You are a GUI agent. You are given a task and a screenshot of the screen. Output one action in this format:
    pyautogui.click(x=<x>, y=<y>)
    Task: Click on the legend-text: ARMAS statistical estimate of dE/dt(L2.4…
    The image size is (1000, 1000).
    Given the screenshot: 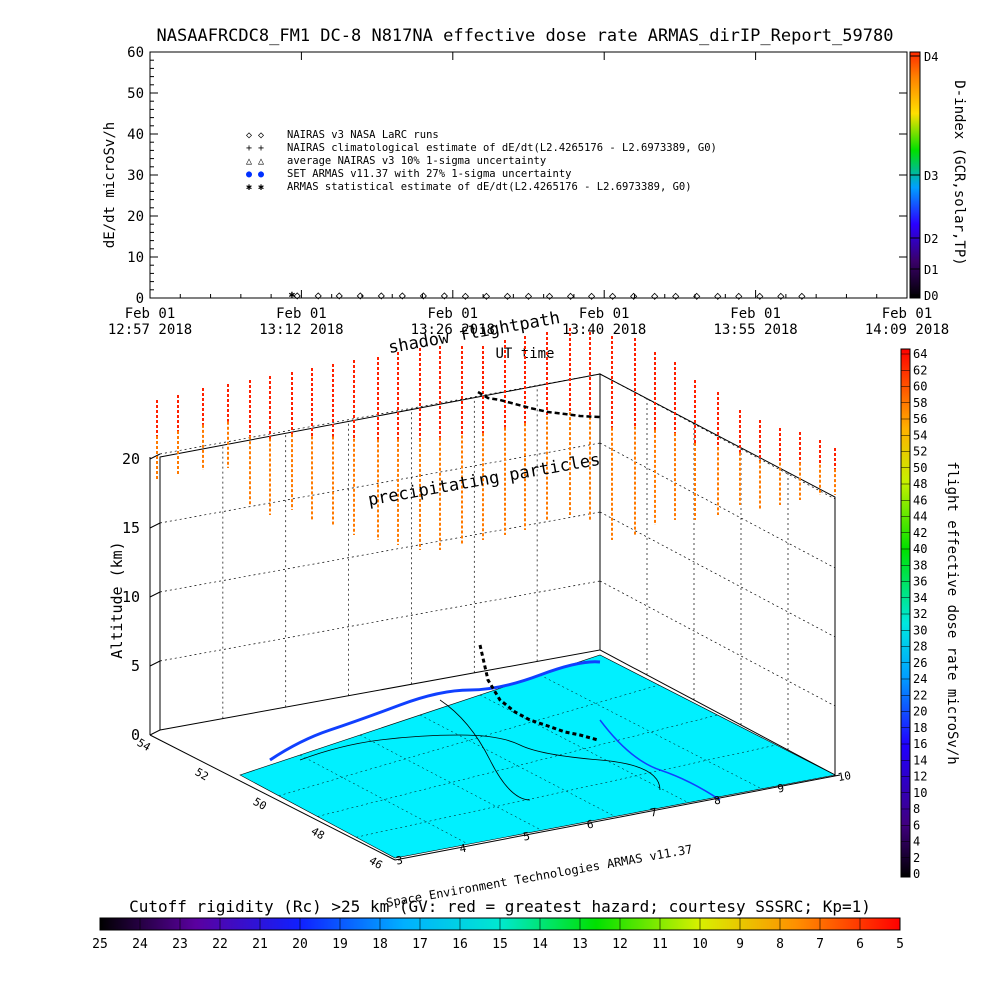 What is the action you would take?
    pyautogui.click(x=489, y=187)
    